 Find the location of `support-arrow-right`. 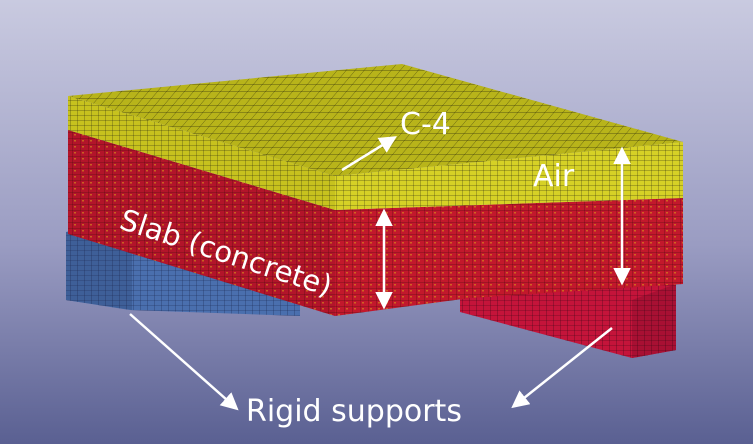

support-arrow-right is located at coordinates (562, 368).